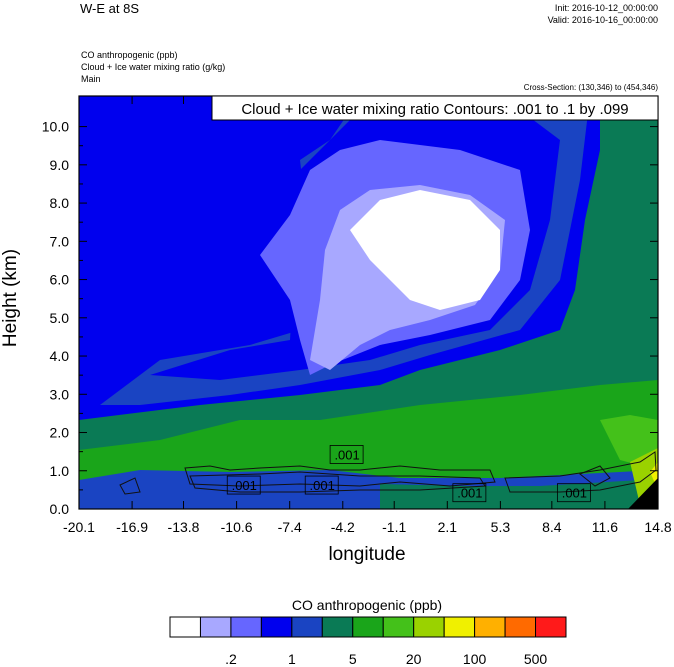  What do you see at coordinates (110, 8) in the screenshot?
I see `plot-title: W-E at 8S` at bounding box center [110, 8].